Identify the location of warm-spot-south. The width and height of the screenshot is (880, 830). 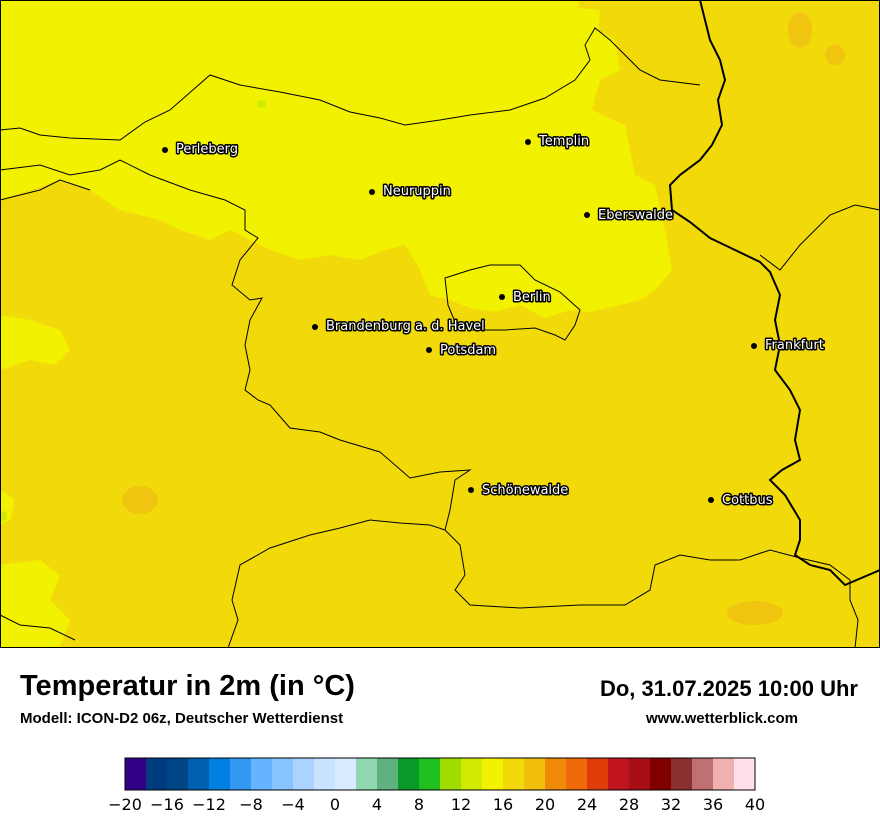
(140, 500).